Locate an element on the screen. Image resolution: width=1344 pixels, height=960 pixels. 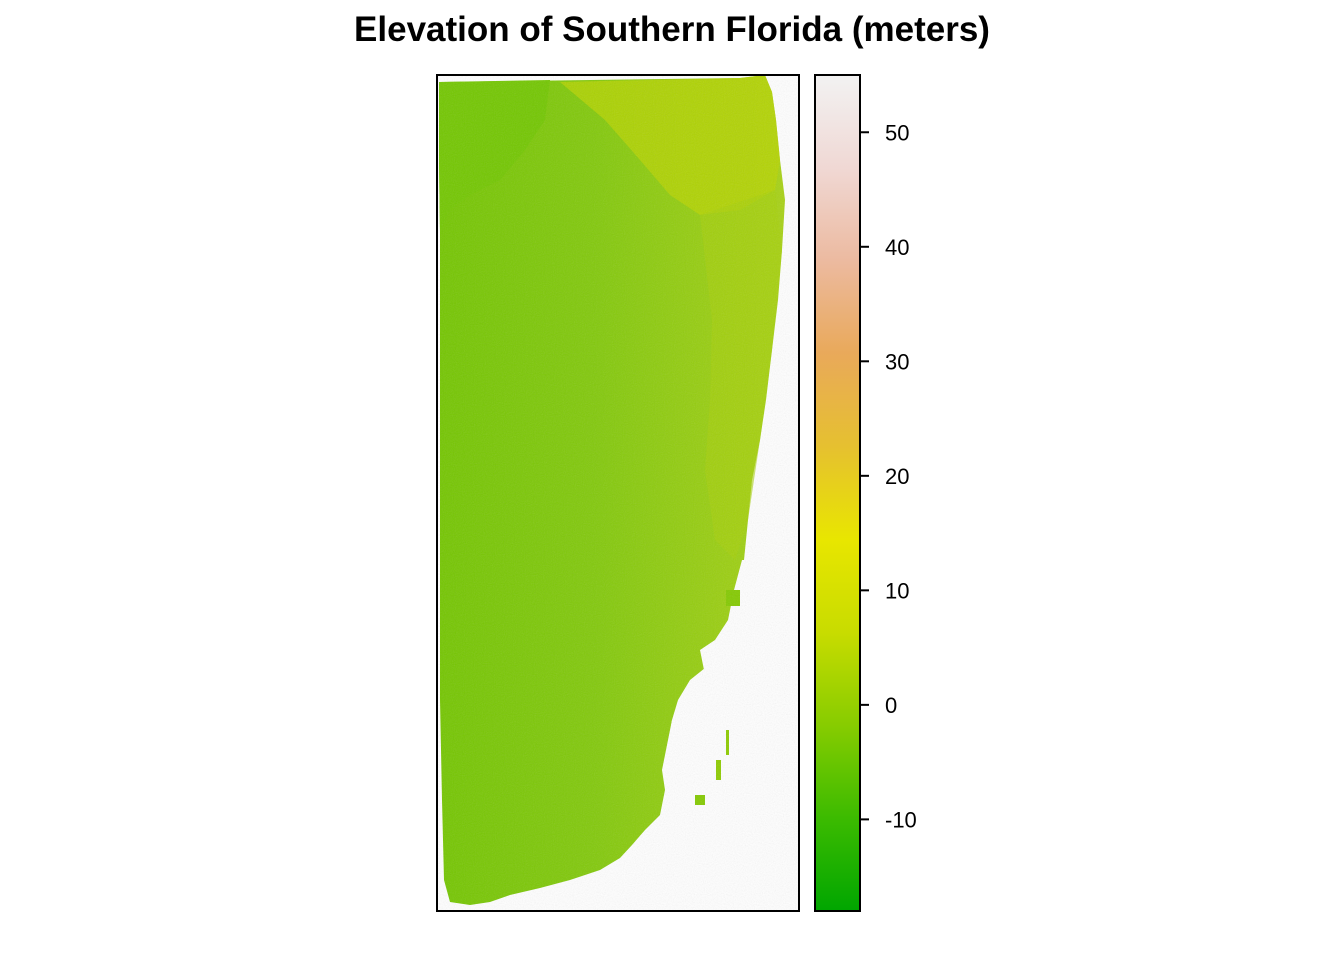
legend-tick-label: 0 is located at coordinates (891, 705).